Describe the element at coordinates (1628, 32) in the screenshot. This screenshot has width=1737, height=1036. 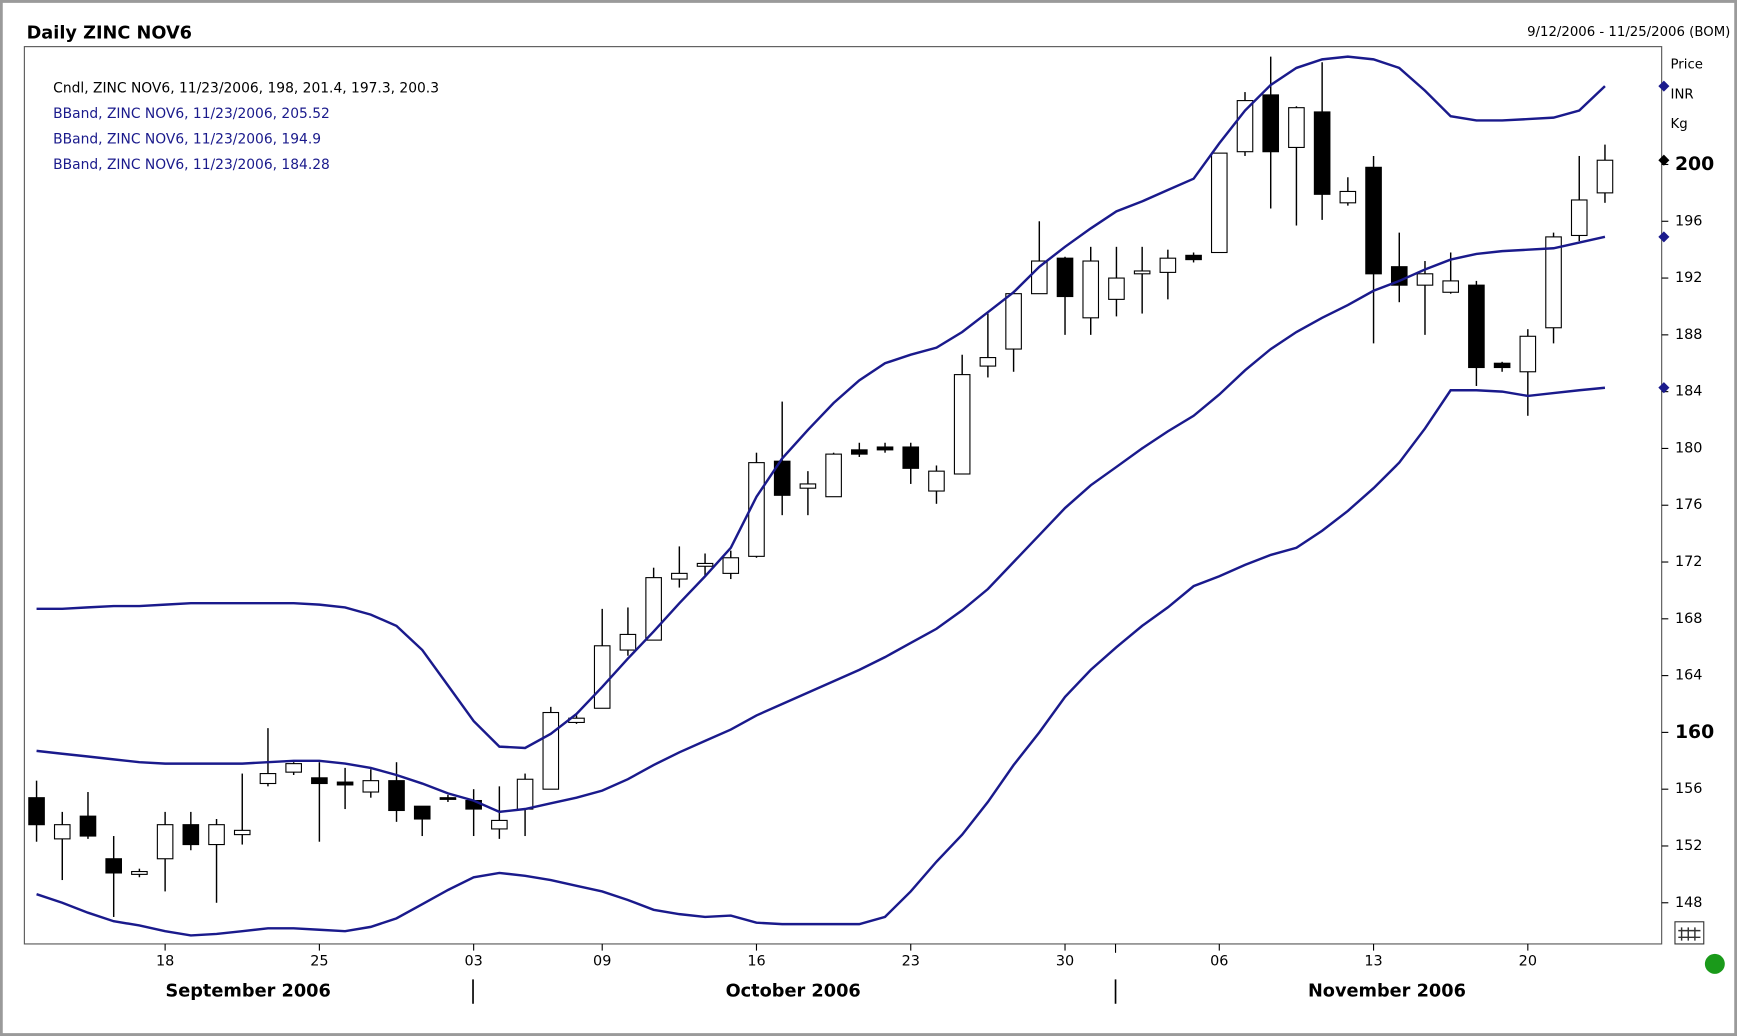
I see `chart-subtitle: 9/12/2006 - 11/25/2006 (BOM)` at that location.